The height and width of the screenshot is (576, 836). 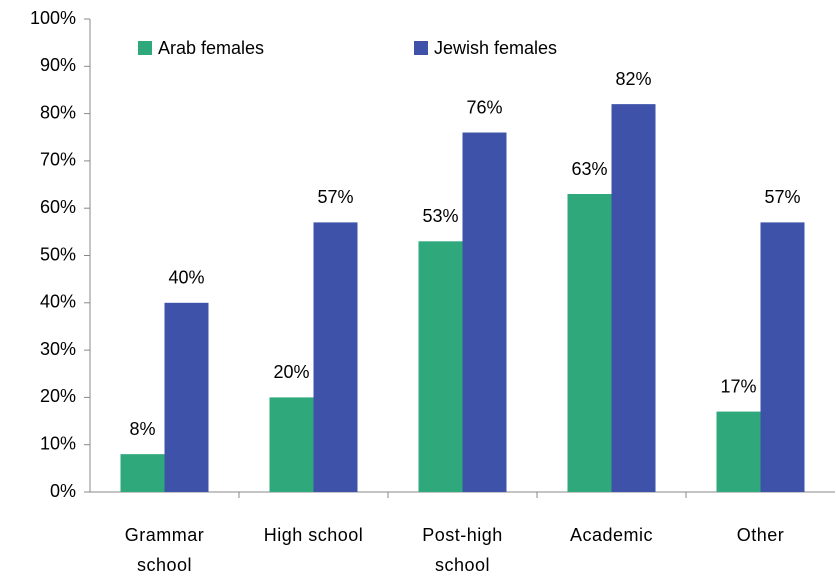 I want to click on y-tick-label: 10%, so click(x=58, y=443).